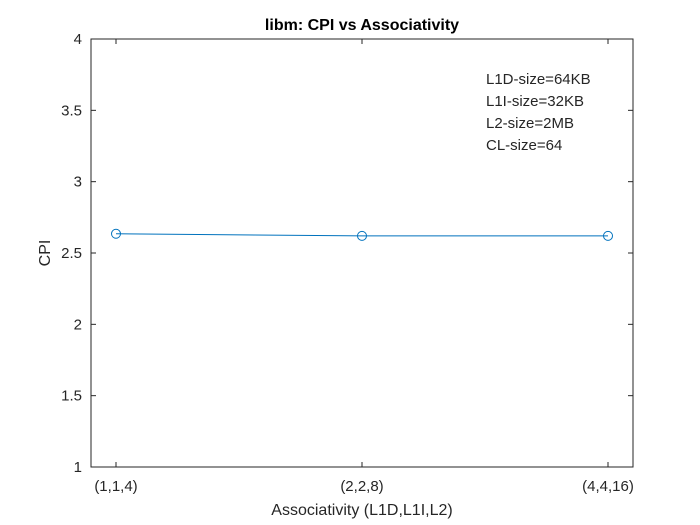 The image size is (700, 525). Describe the element at coordinates (78, 324) in the screenshot. I see `y-tick-label: 2` at that location.